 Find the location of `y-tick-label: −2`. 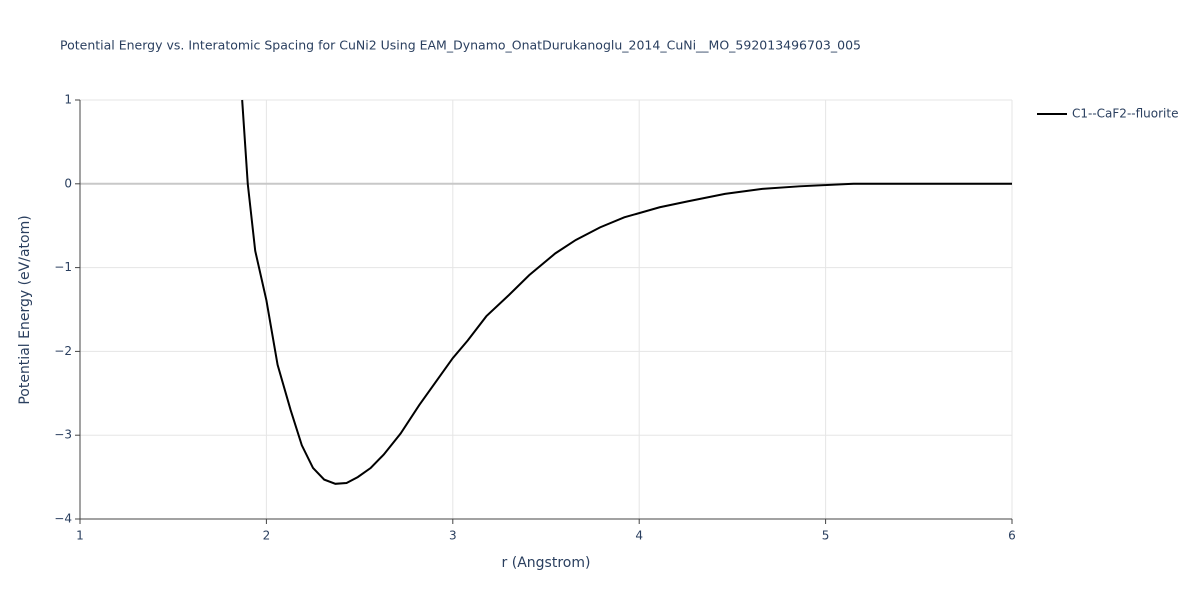

y-tick-label: −2 is located at coordinates (63, 351).